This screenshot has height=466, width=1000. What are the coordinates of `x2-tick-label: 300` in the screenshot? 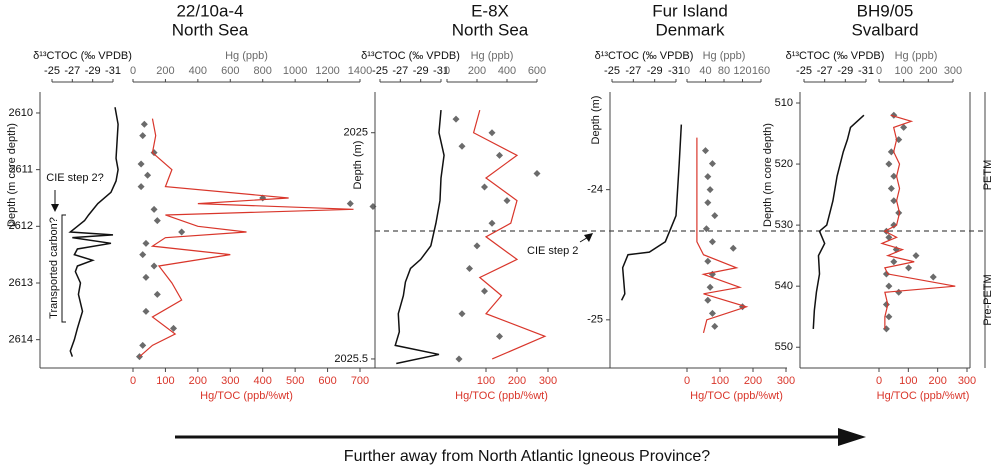 It's located at (953, 71).